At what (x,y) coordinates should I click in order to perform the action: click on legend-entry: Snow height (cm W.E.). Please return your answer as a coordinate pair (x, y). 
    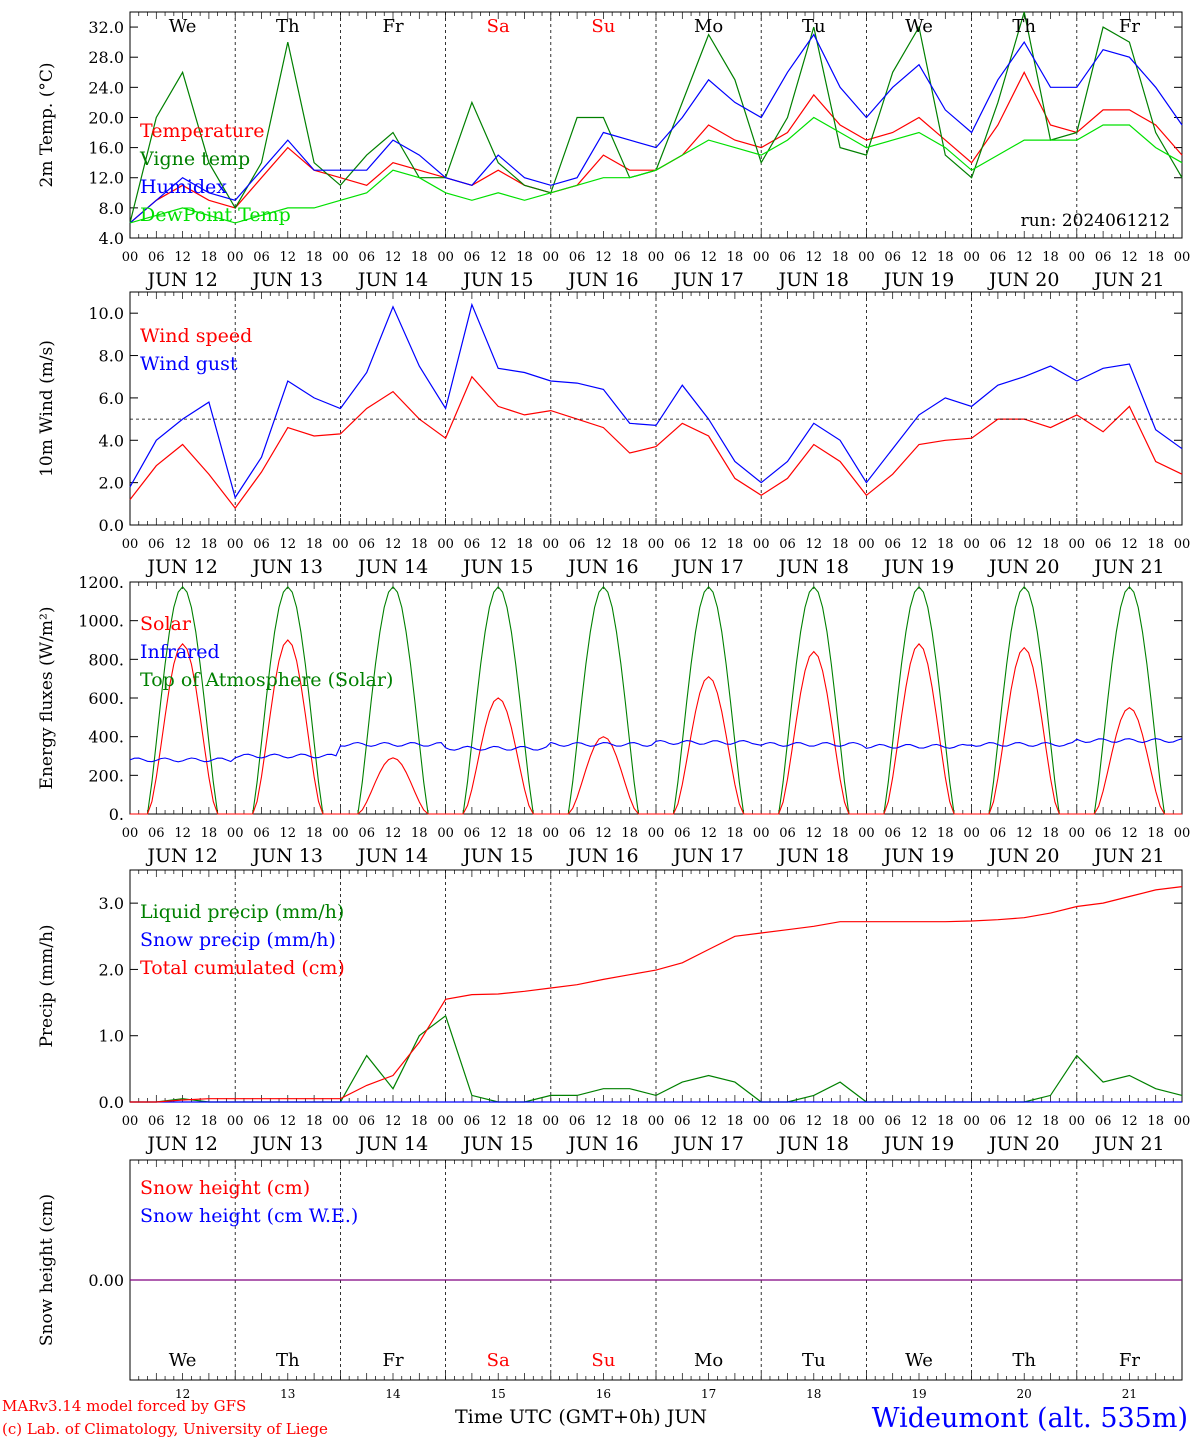
    Looking at the image, I should click on (249, 1216).